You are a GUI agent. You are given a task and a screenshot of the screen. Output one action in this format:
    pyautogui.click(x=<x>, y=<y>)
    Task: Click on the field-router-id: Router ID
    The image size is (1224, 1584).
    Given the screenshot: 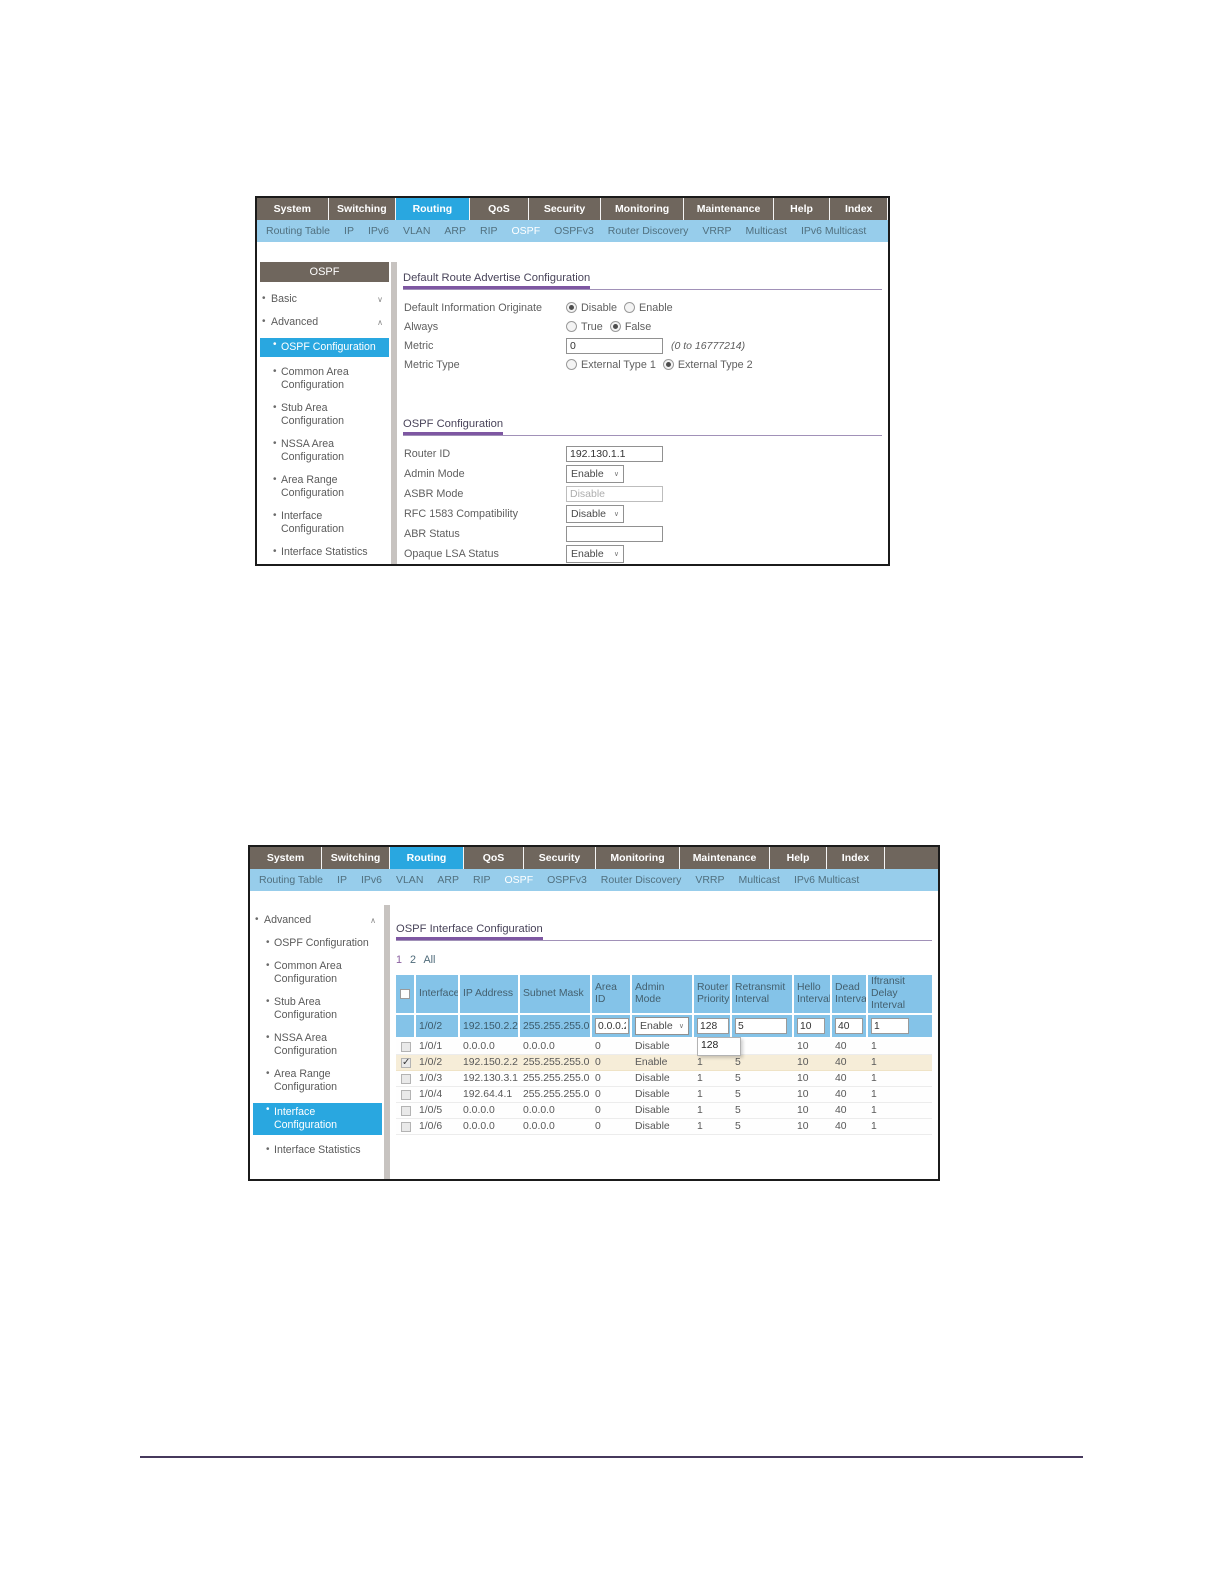 What is the action you would take?
    pyautogui.click(x=642, y=454)
    